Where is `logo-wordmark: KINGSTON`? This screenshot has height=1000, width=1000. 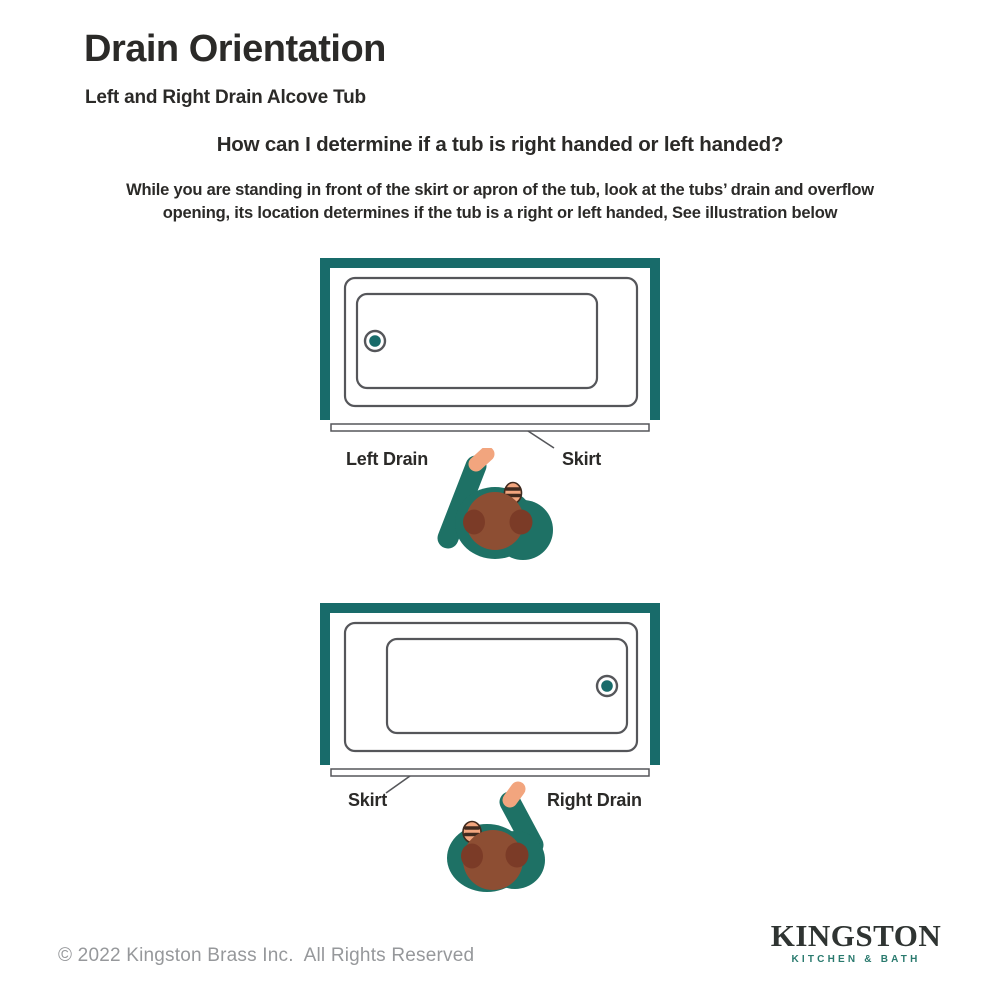
logo-wordmark: KINGSTON is located at coordinates (856, 935).